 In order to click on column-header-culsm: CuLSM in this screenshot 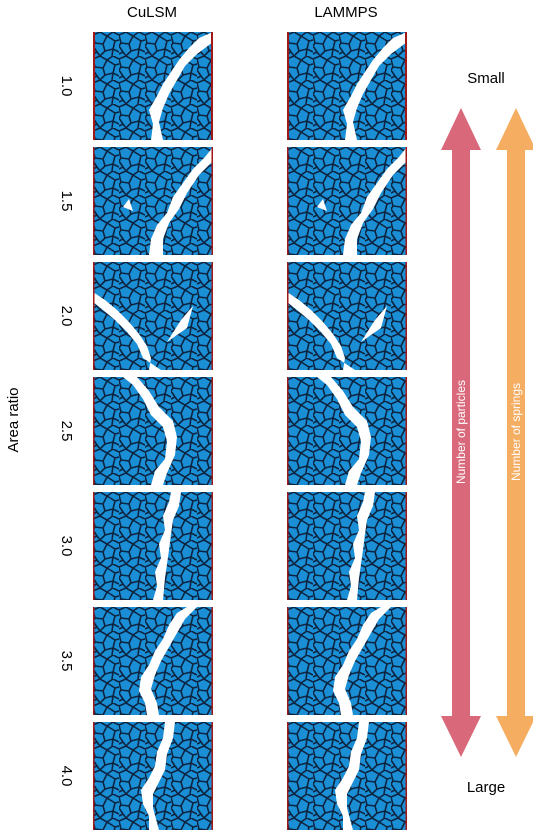, I will do `click(152, 12)`.